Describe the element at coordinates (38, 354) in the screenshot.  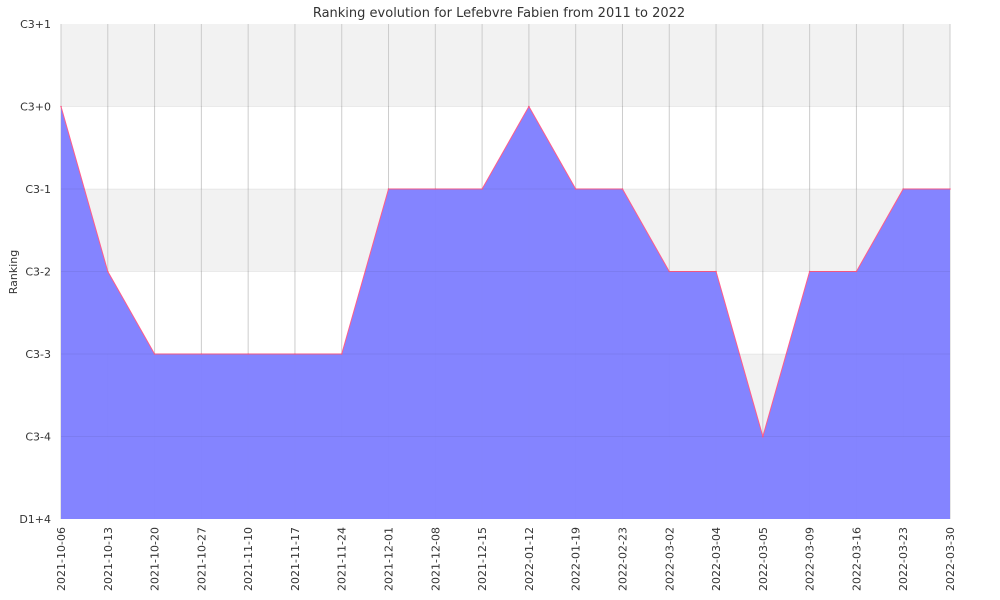
I see `y-tick-label: C3-3` at that location.